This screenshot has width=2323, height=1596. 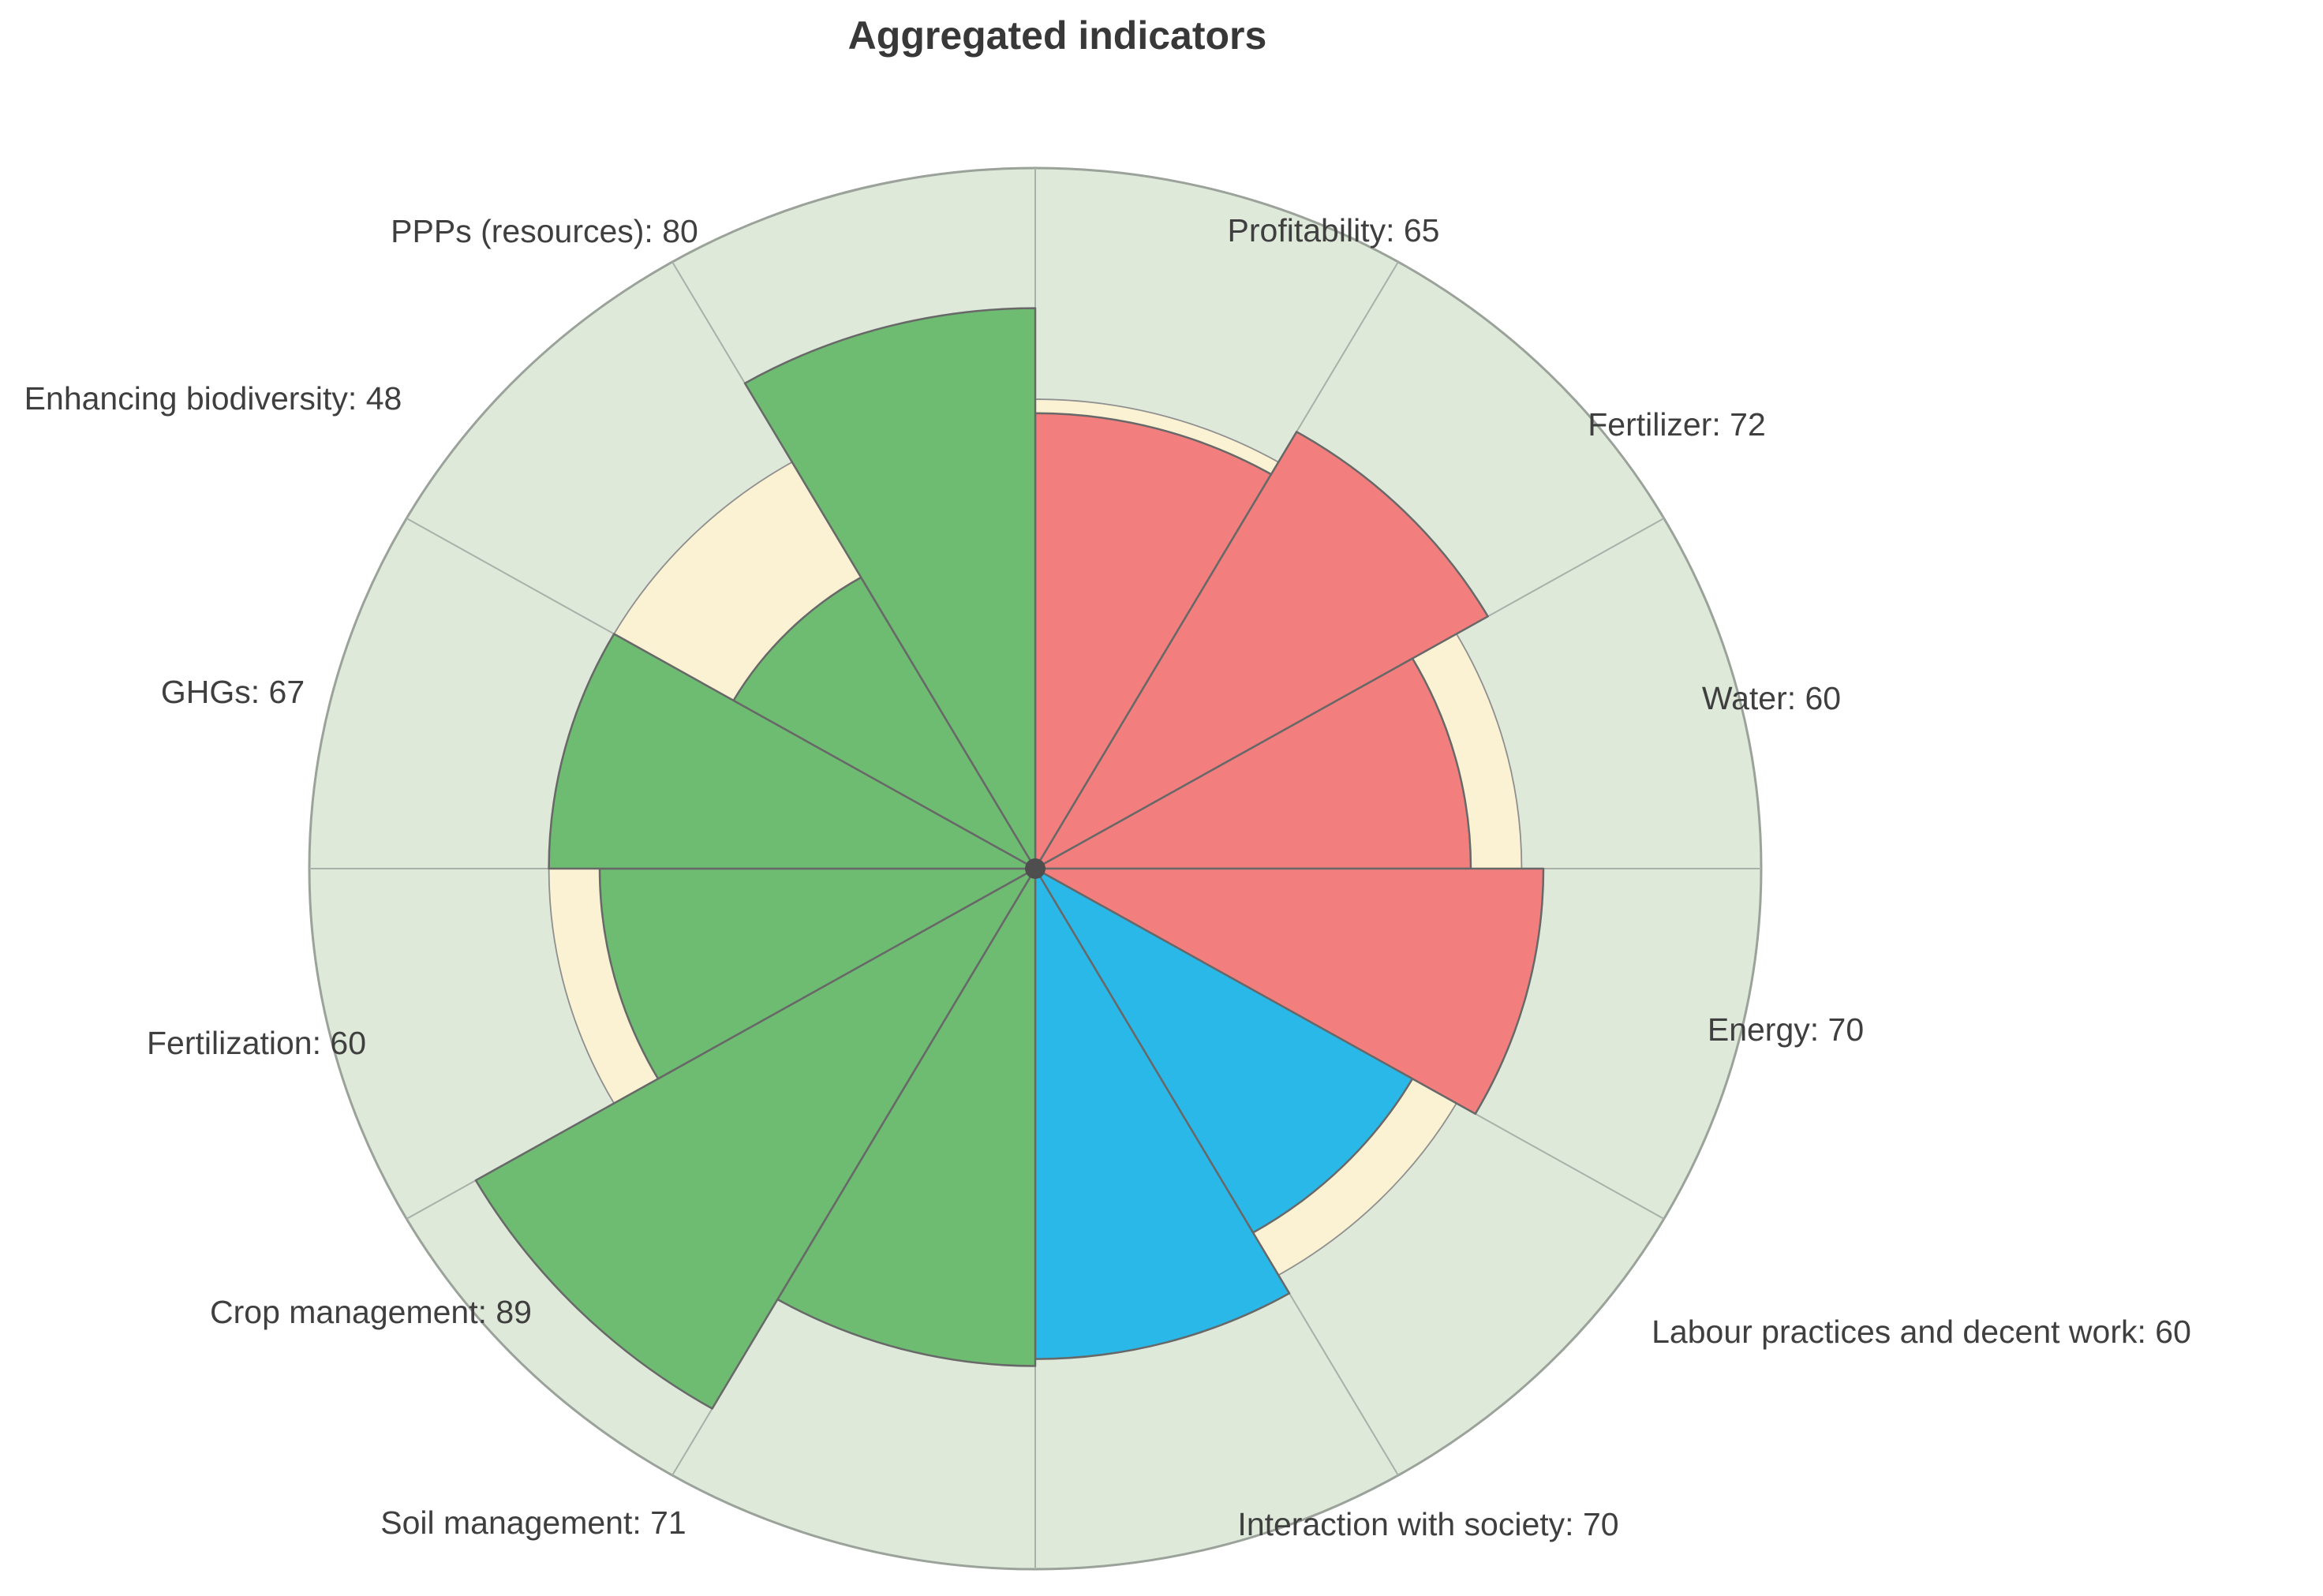 What do you see at coordinates (1771, 698) in the screenshot?
I see `sector-label-water: Water: 60` at bounding box center [1771, 698].